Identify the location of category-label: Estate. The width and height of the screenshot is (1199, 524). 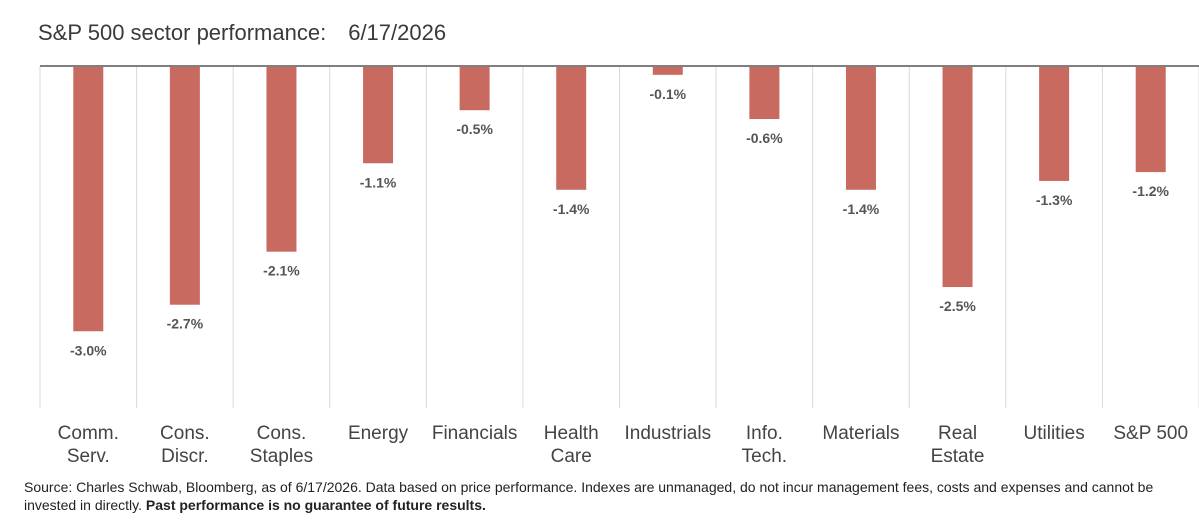
(958, 456).